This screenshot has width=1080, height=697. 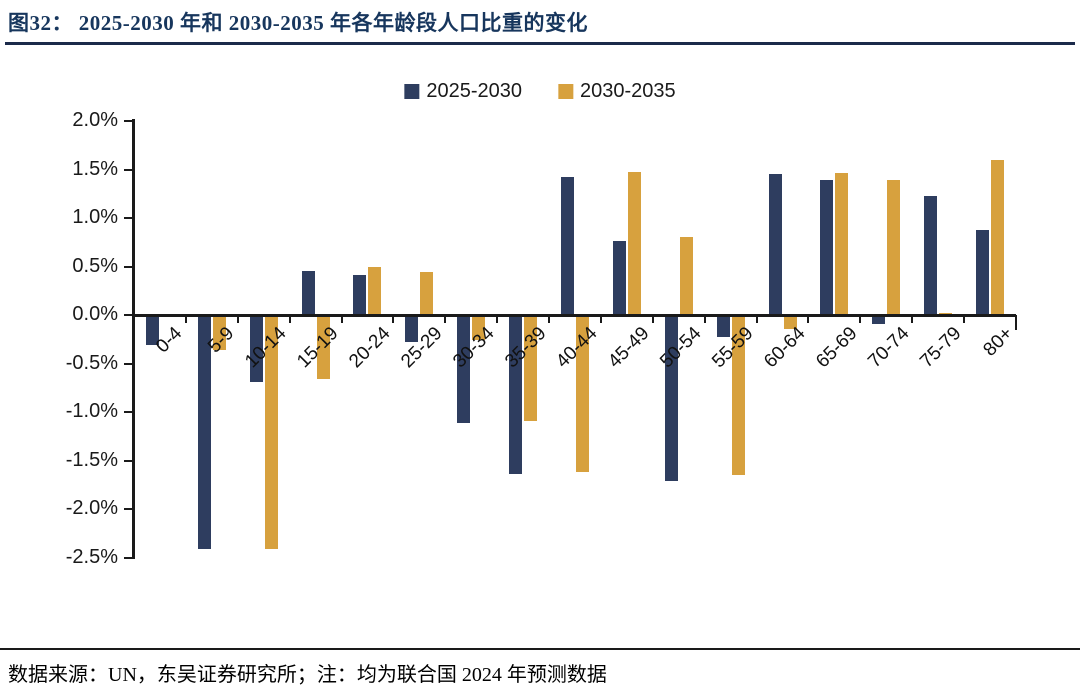 I want to click on bar-2025-2030-80+, so click(x=983, y=272).